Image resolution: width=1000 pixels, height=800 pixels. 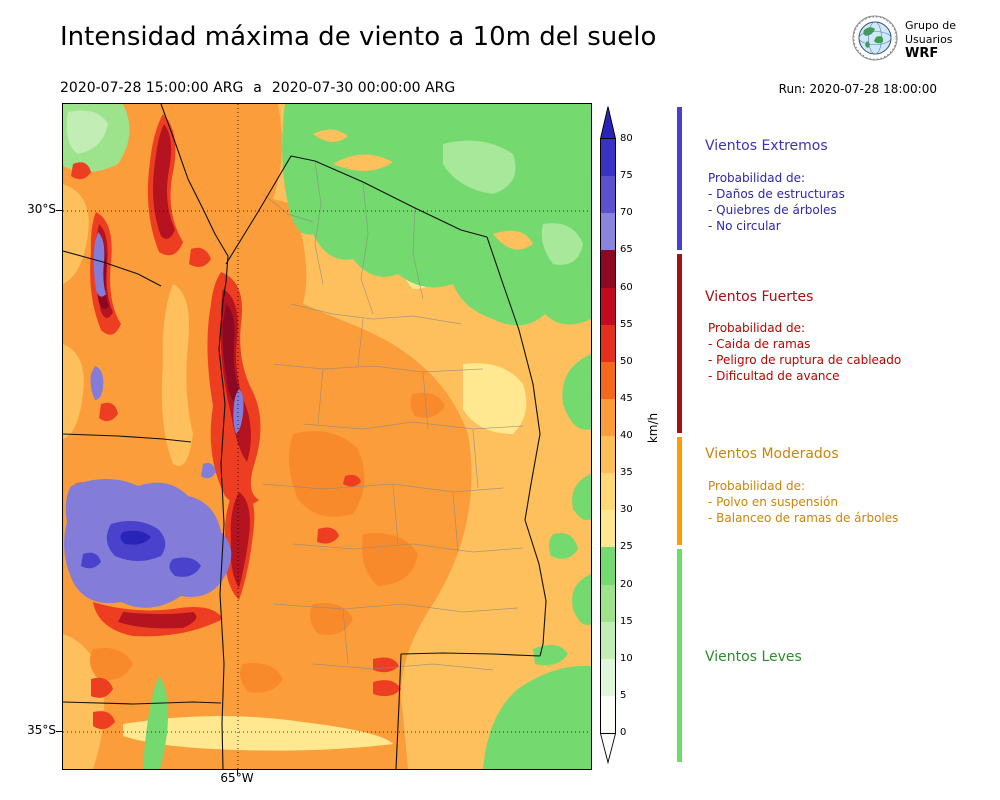 What do you see at coordinates (857, 89) in the screenshot?
I see `run-label: Run: 2020-07-28 18:00:00` at bounding box center [857, 89].